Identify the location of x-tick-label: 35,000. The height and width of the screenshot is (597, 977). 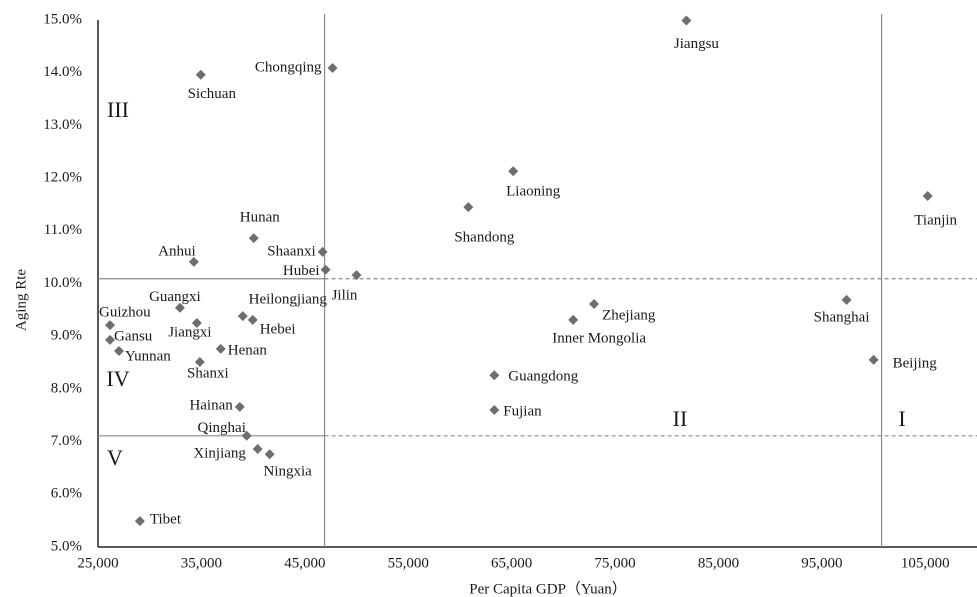
(201, 563).